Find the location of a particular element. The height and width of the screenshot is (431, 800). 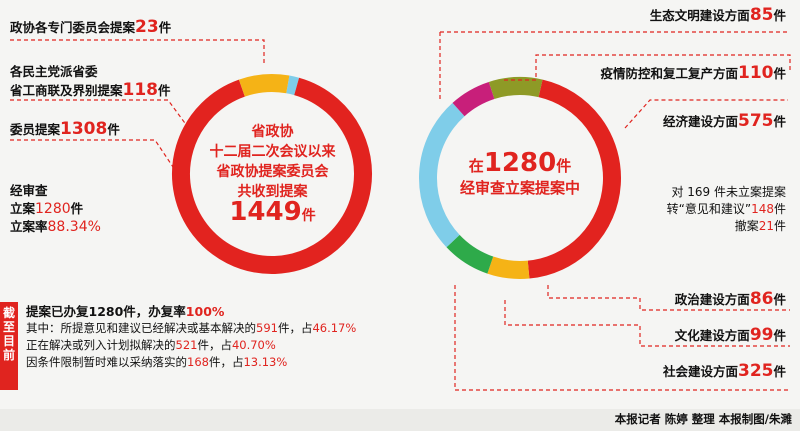

label-party: 各民主党派省委 省工商联及界别提案118件 is located at coordinates (90, 81).